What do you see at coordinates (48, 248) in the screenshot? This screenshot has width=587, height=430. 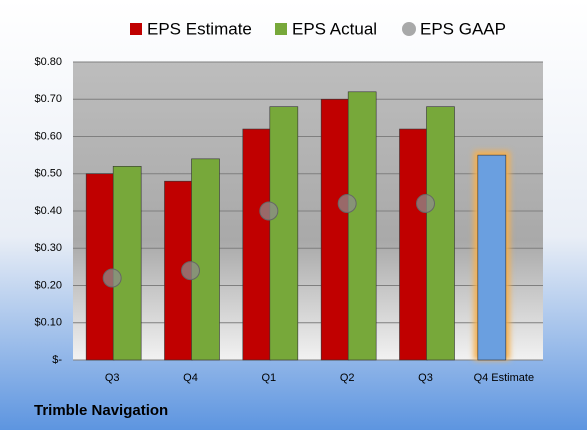 I see `y-tick-label: $0.30` at bounding box center [48, 248].